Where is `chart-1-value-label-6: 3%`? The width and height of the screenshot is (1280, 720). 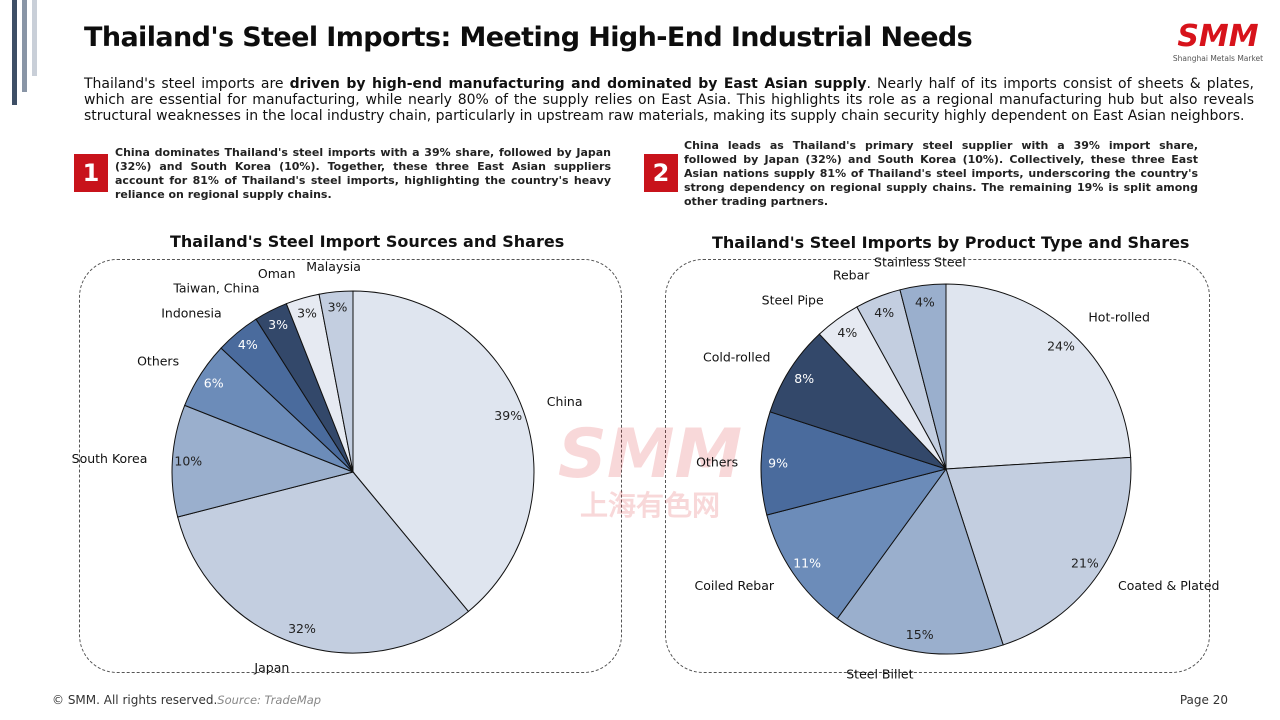
chart-1-value-label-6: 3% is located at coordinates (278, 324).